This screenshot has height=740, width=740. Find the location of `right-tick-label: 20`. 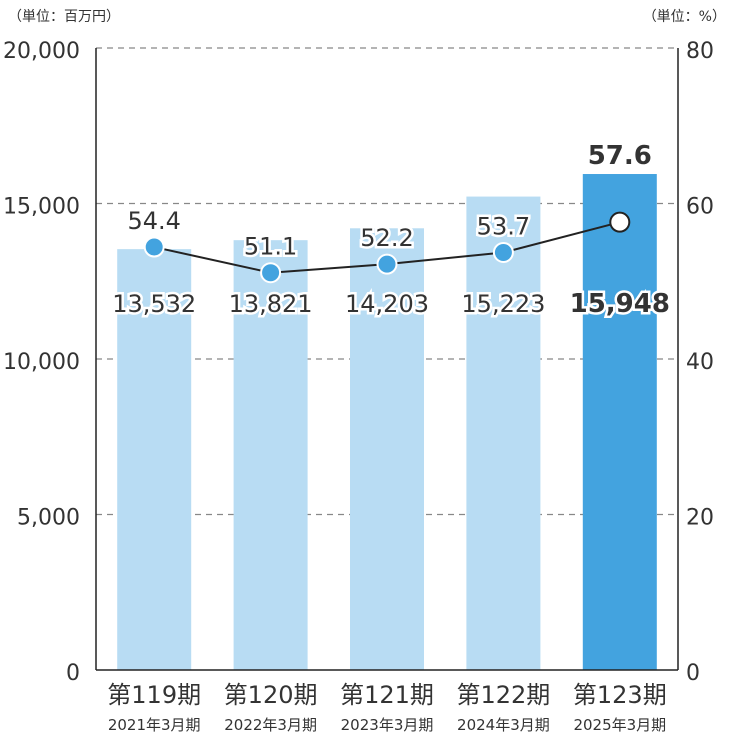

right-tick-label: 20 is located at coordinates (700, 518).